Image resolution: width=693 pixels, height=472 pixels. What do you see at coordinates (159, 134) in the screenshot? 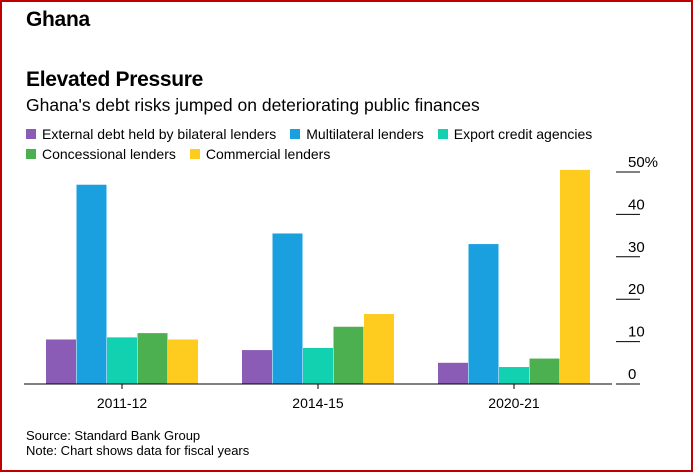
I see `legend-label: External debt held by bilateral lenders` at bounding box center [159, 134].